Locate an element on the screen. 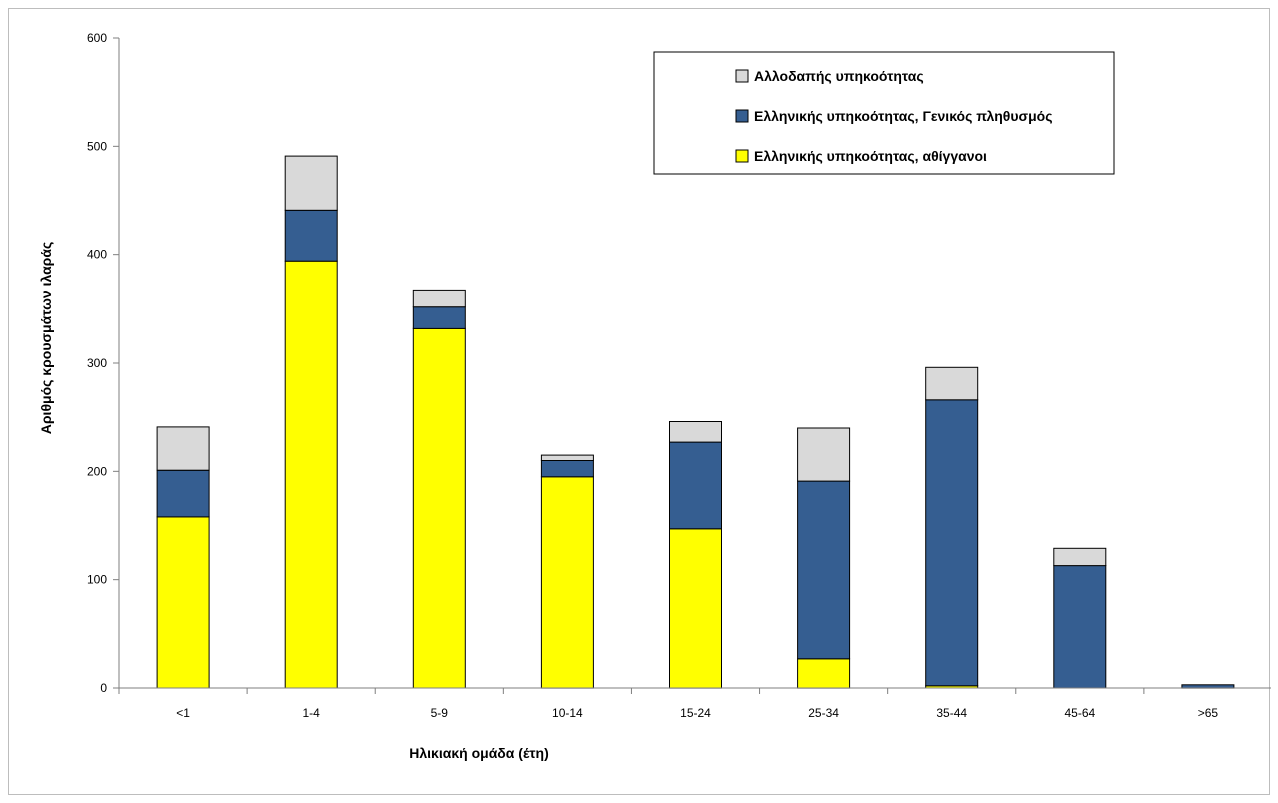 This screenshot has width=1278, height=803. y-tick-label: 0 is located at coordinates (103, 688).